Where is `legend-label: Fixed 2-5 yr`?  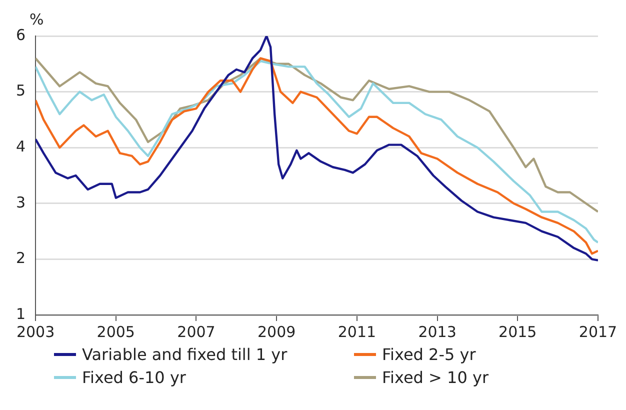
legend-label: Fixed 2-5 yr is located at coordinates (429, 354).